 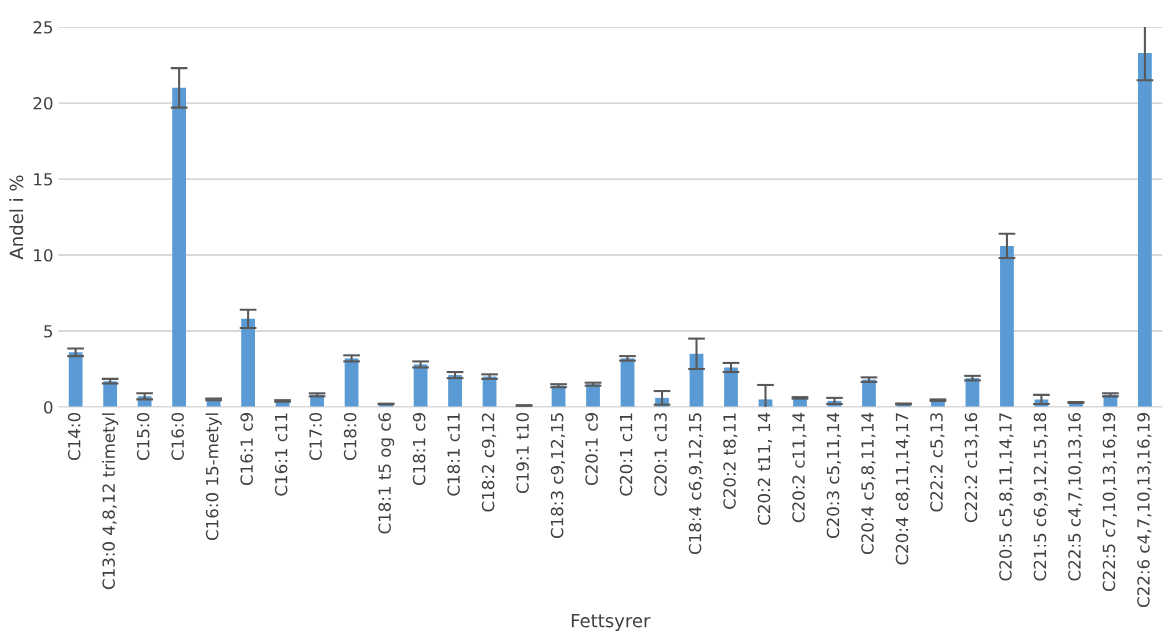 I want to click on y-tick-label: 15, so click(x=43, y=179).